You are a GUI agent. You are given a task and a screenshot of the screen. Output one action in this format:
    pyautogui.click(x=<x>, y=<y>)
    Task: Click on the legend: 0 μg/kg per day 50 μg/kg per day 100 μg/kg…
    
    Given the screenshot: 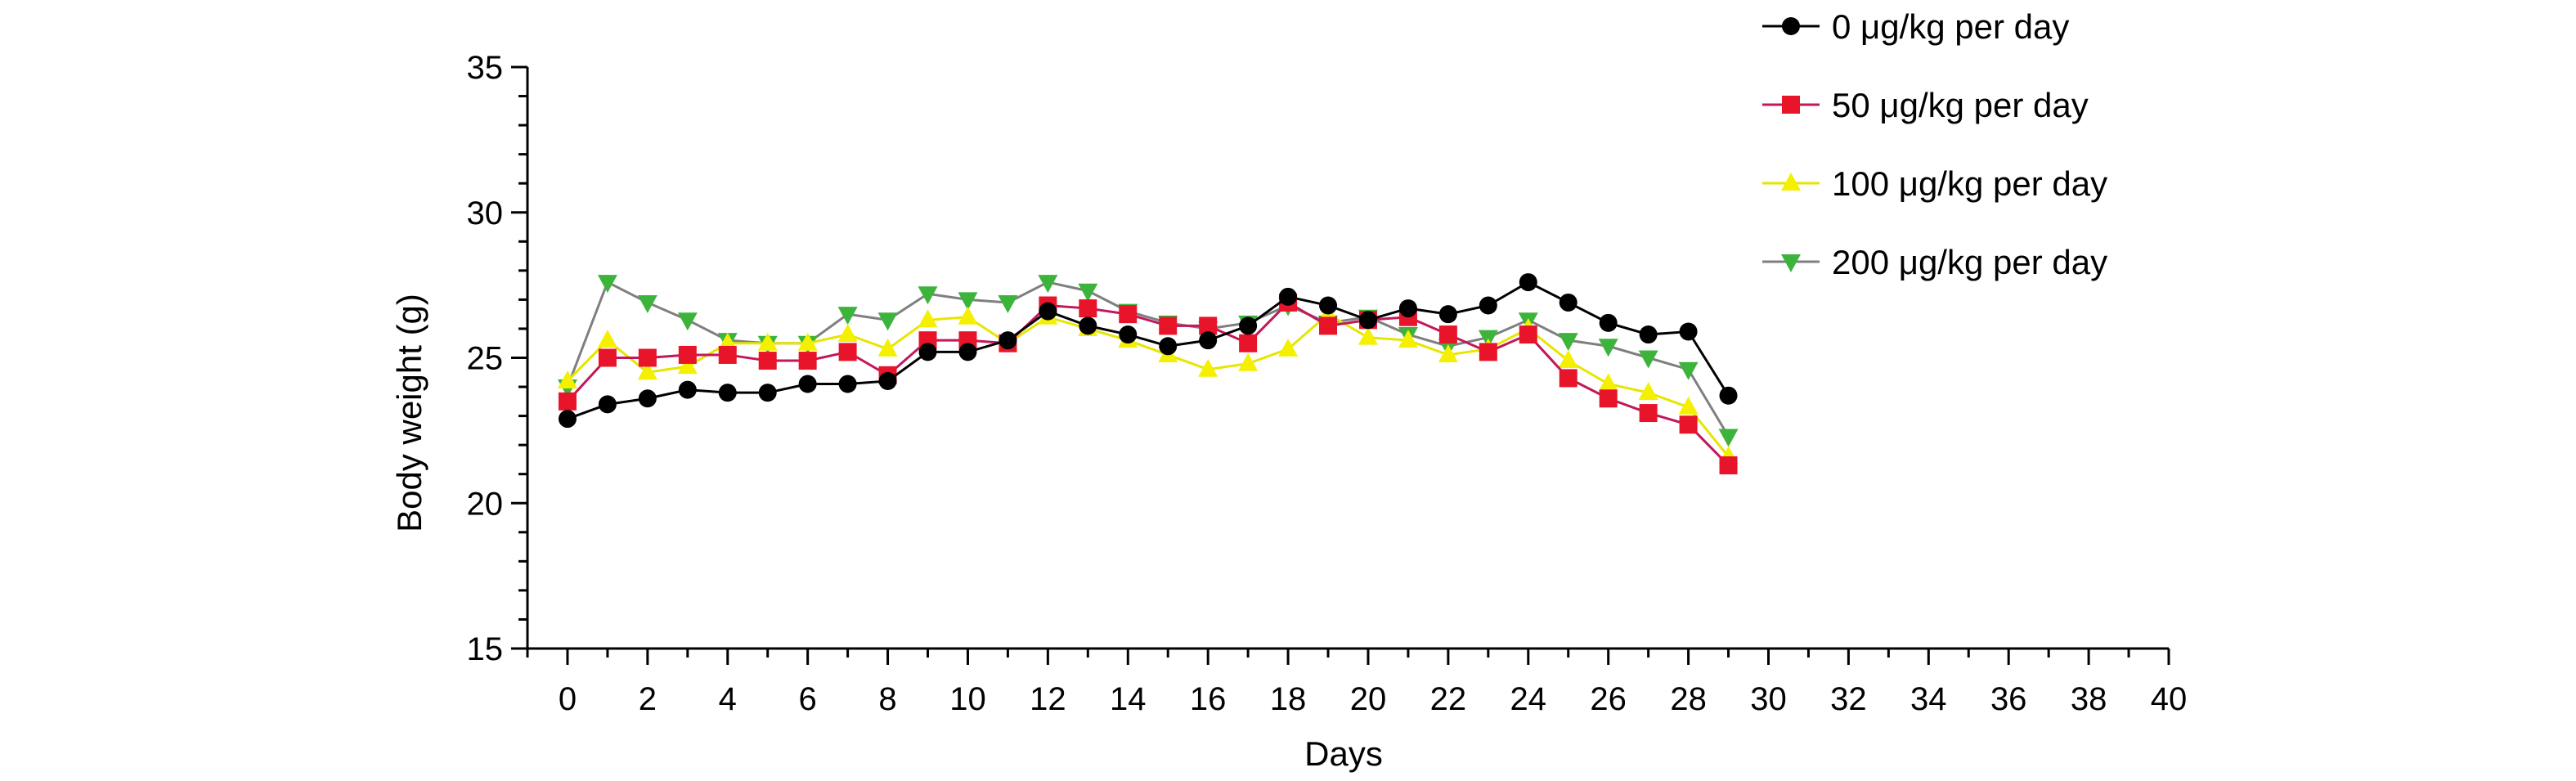 What is the action you would take?
    pyautogui.click(x=1935, y=144)
    